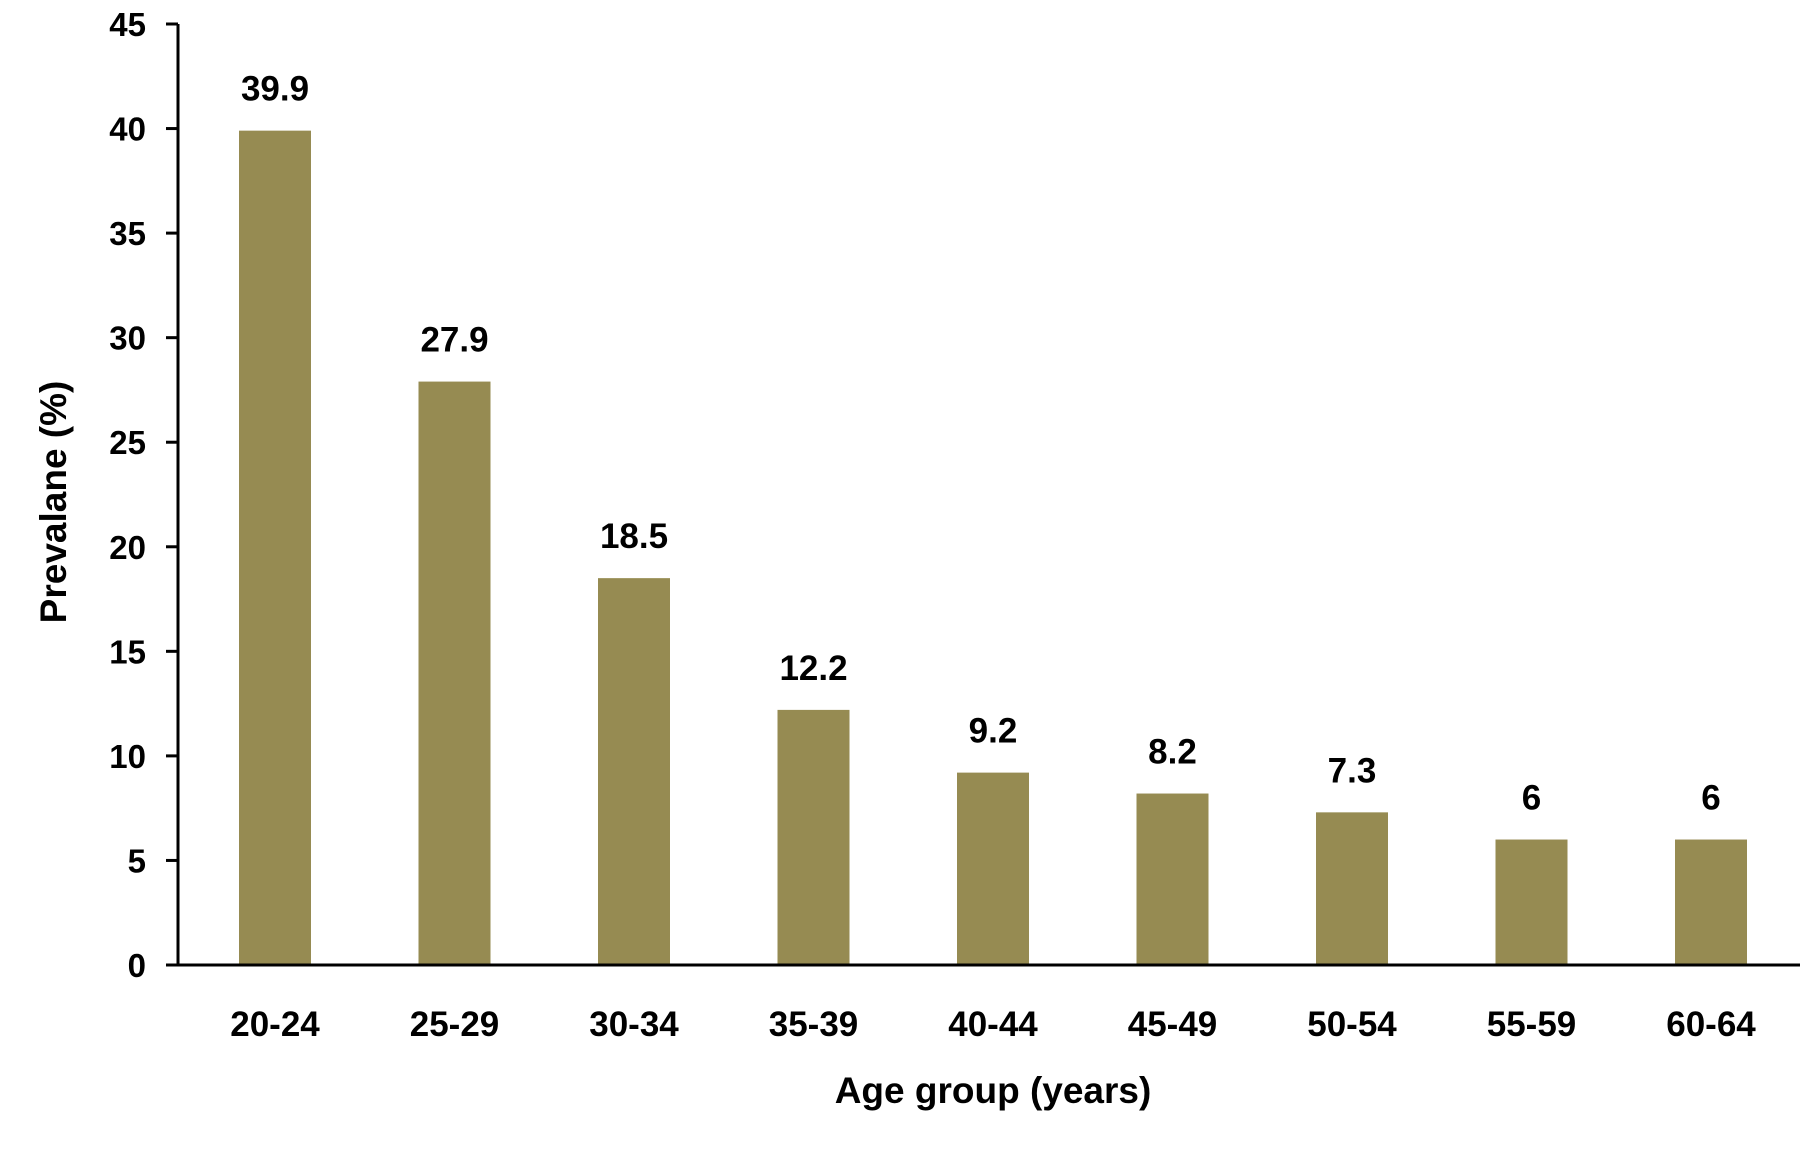 The width and height of the screenshot is (1808, 1157). Describe the element at coordinates (1352, 770) in the screenshot. I see `value-label: 7.3` at that location.